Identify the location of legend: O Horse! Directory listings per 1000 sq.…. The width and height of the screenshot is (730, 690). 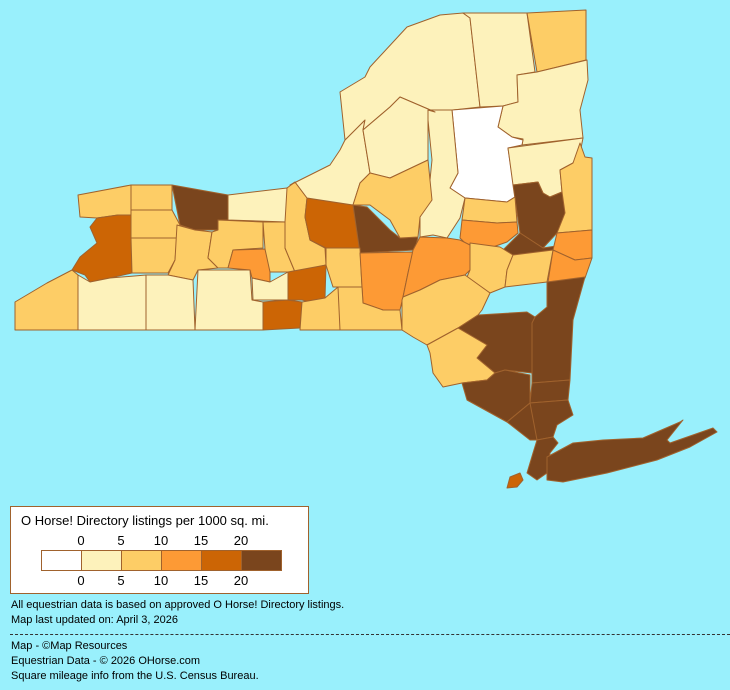
(159, 550).